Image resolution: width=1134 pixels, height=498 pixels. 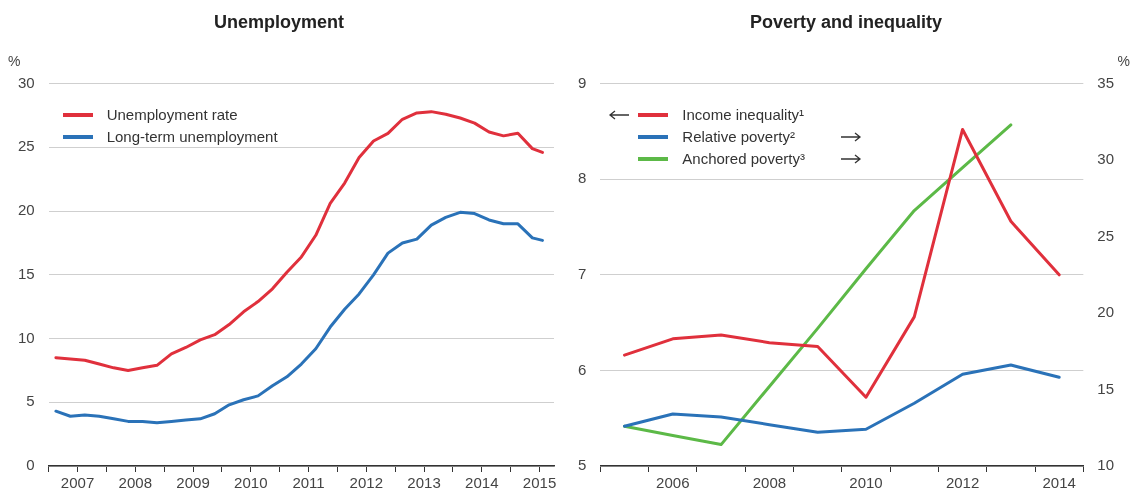 I want to click on chart-title: Poverty and inequality, so click(x=846, y=21).